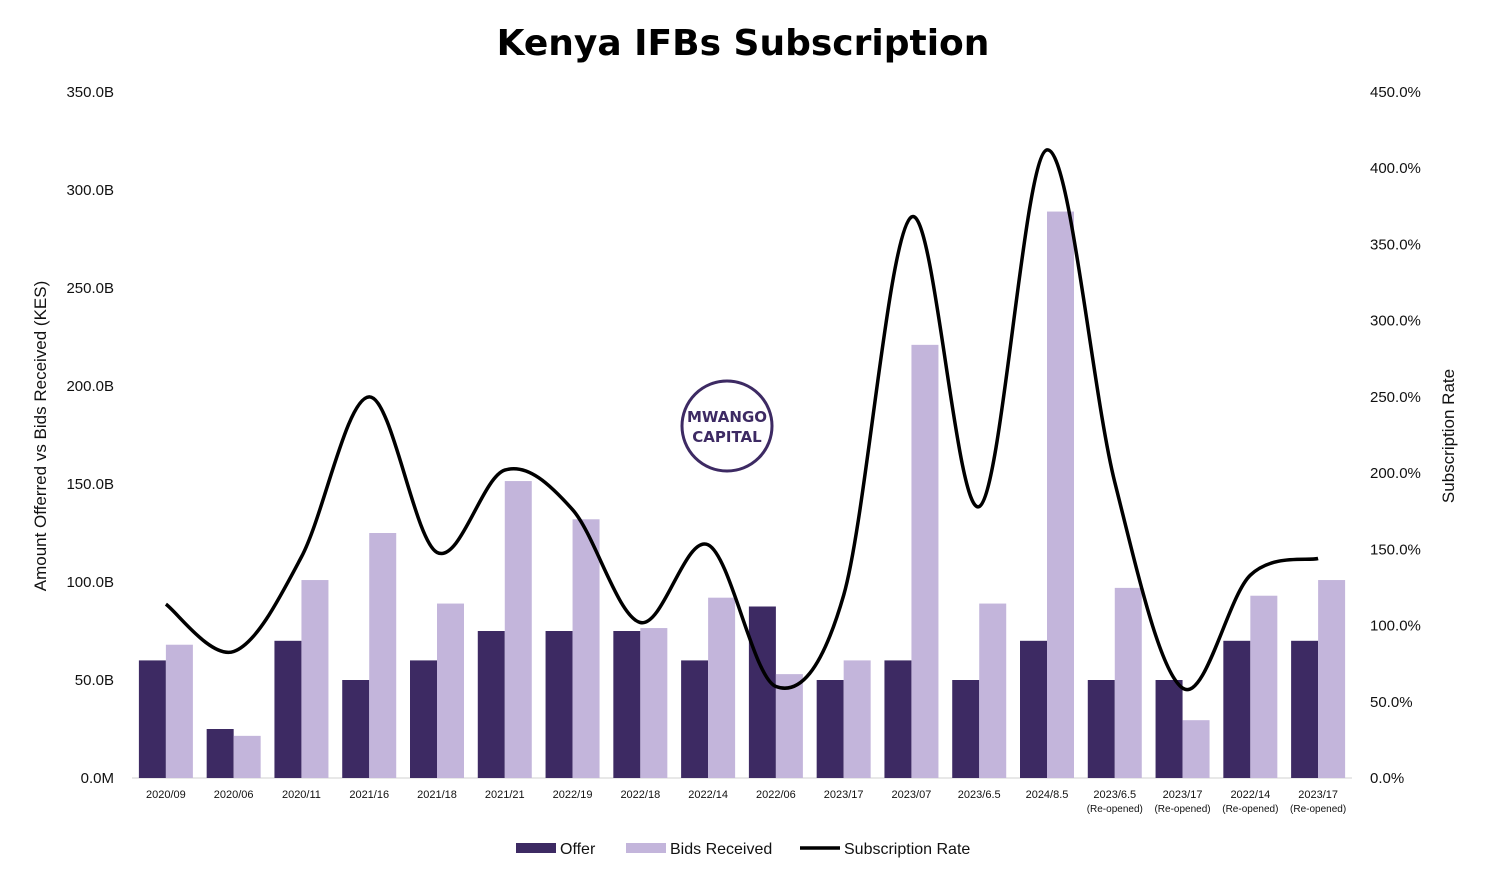  I want to click on y-tick-label: 300.0B, so click(90, 190).